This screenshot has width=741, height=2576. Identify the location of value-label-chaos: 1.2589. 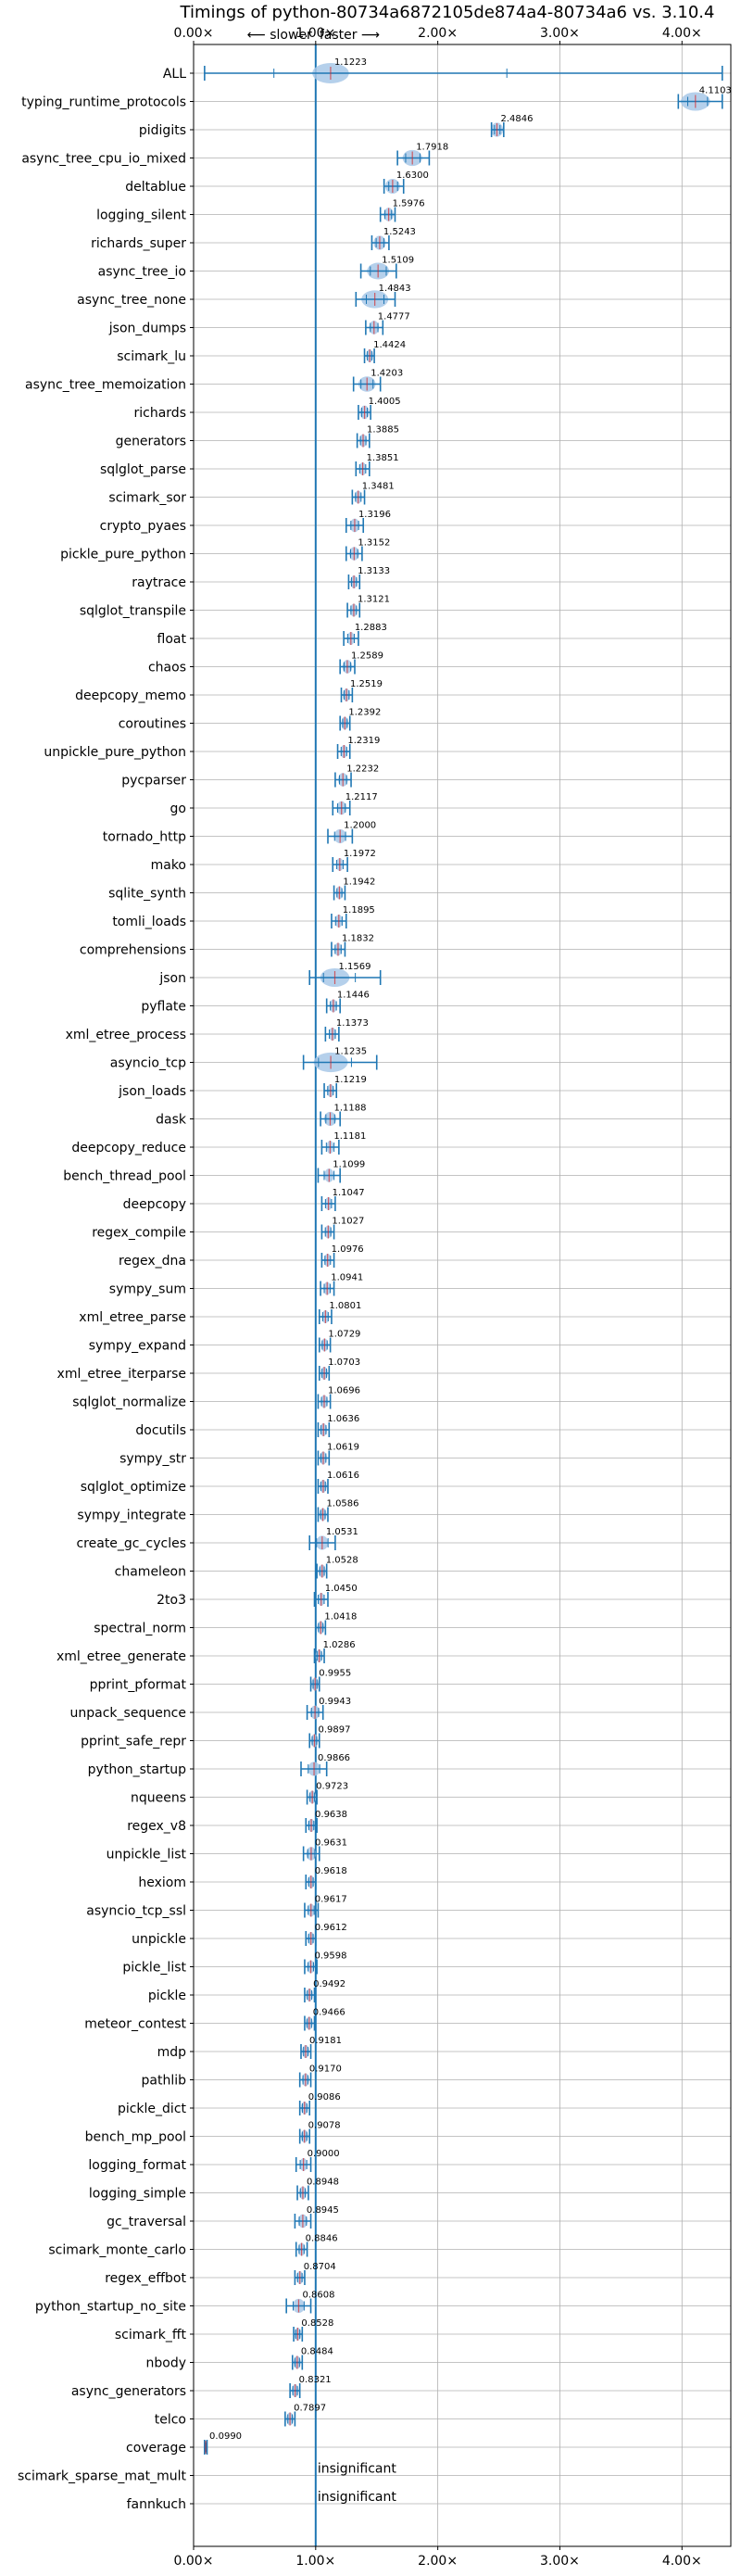
(367, 656).